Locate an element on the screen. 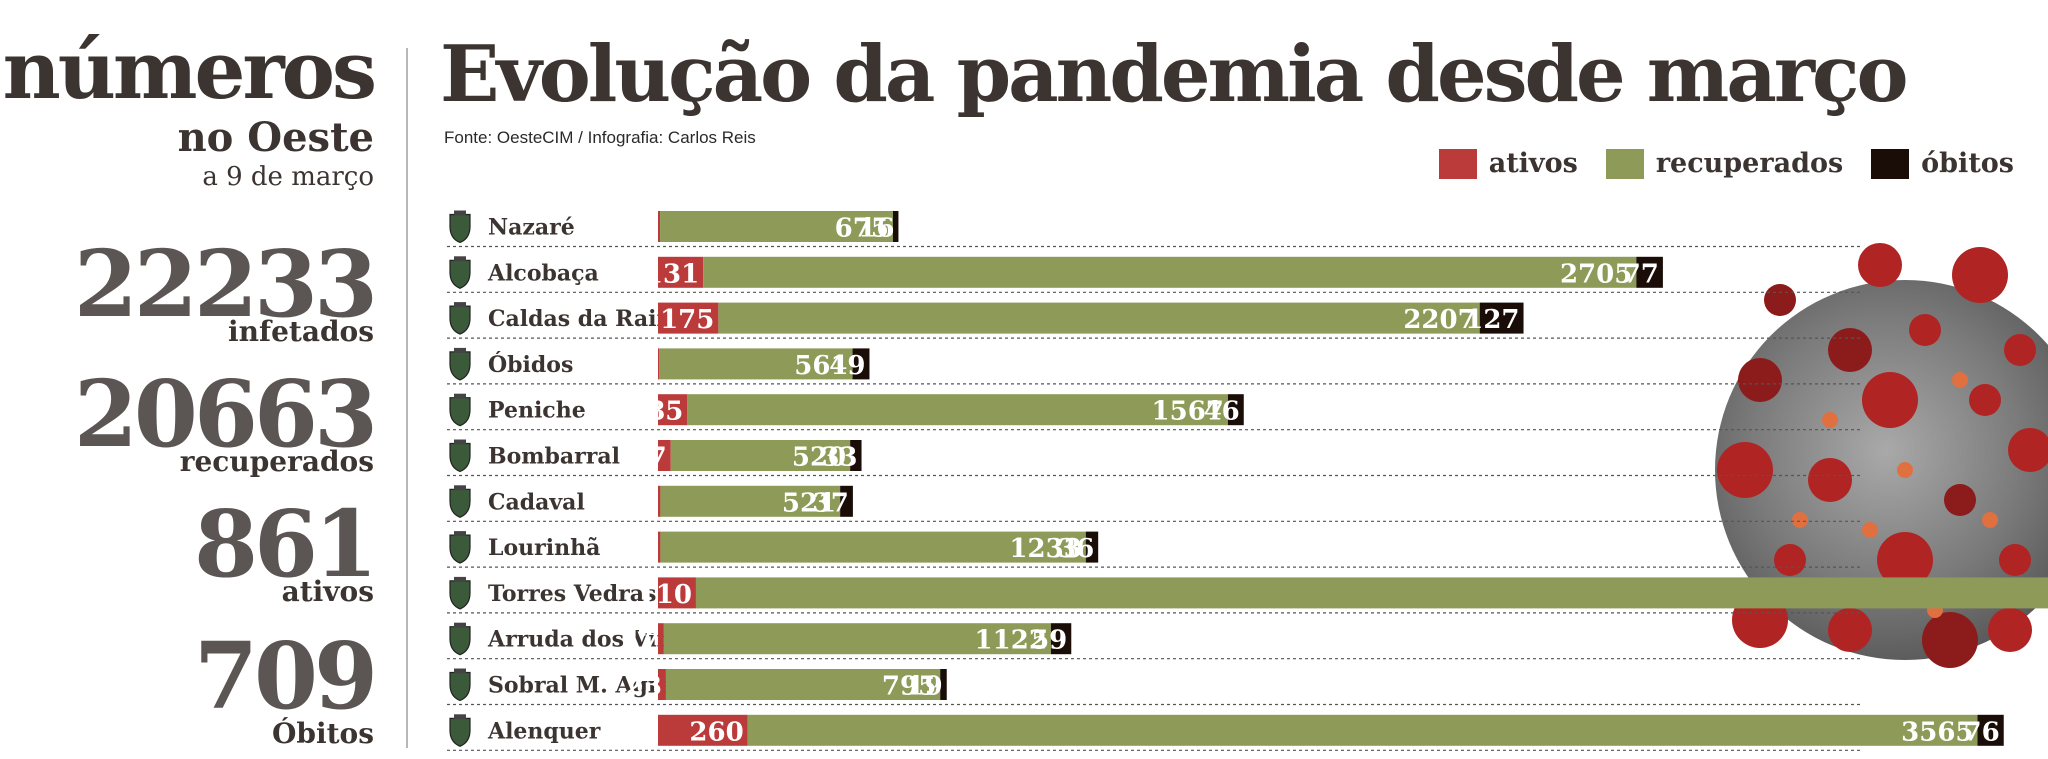  data-label: 175 is located at coordinates (687, 320).